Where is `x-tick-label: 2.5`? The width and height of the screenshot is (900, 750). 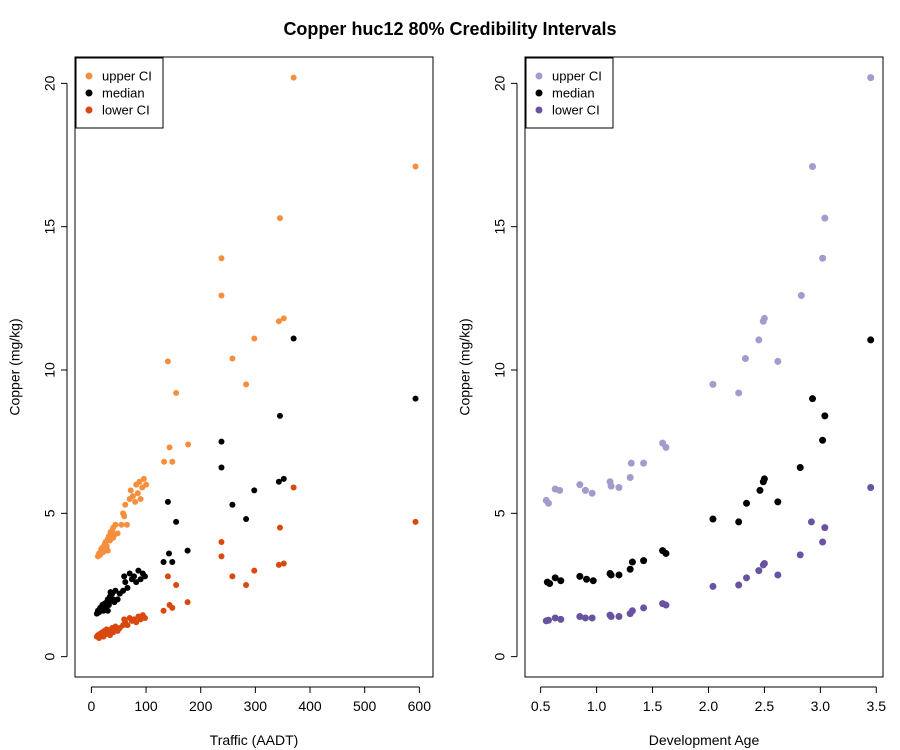
x-tick-label: 2.5 is located at coordinates (765, 706).